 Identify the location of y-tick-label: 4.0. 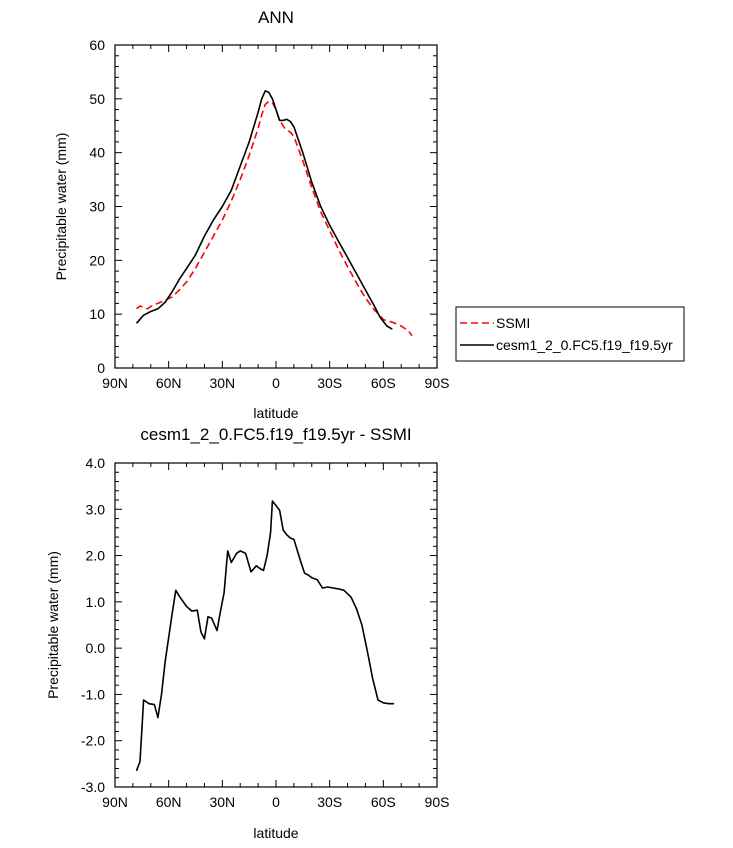
(96, 463).